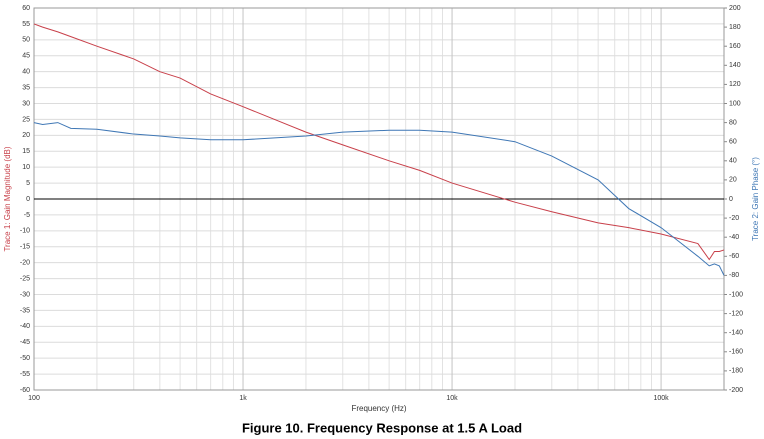 This screenshot has height=439, width=764. What do you see at coordinates (26, 40) in the screenshot?
I see `y-tick-label: 50` at bounding box center [26, 40].